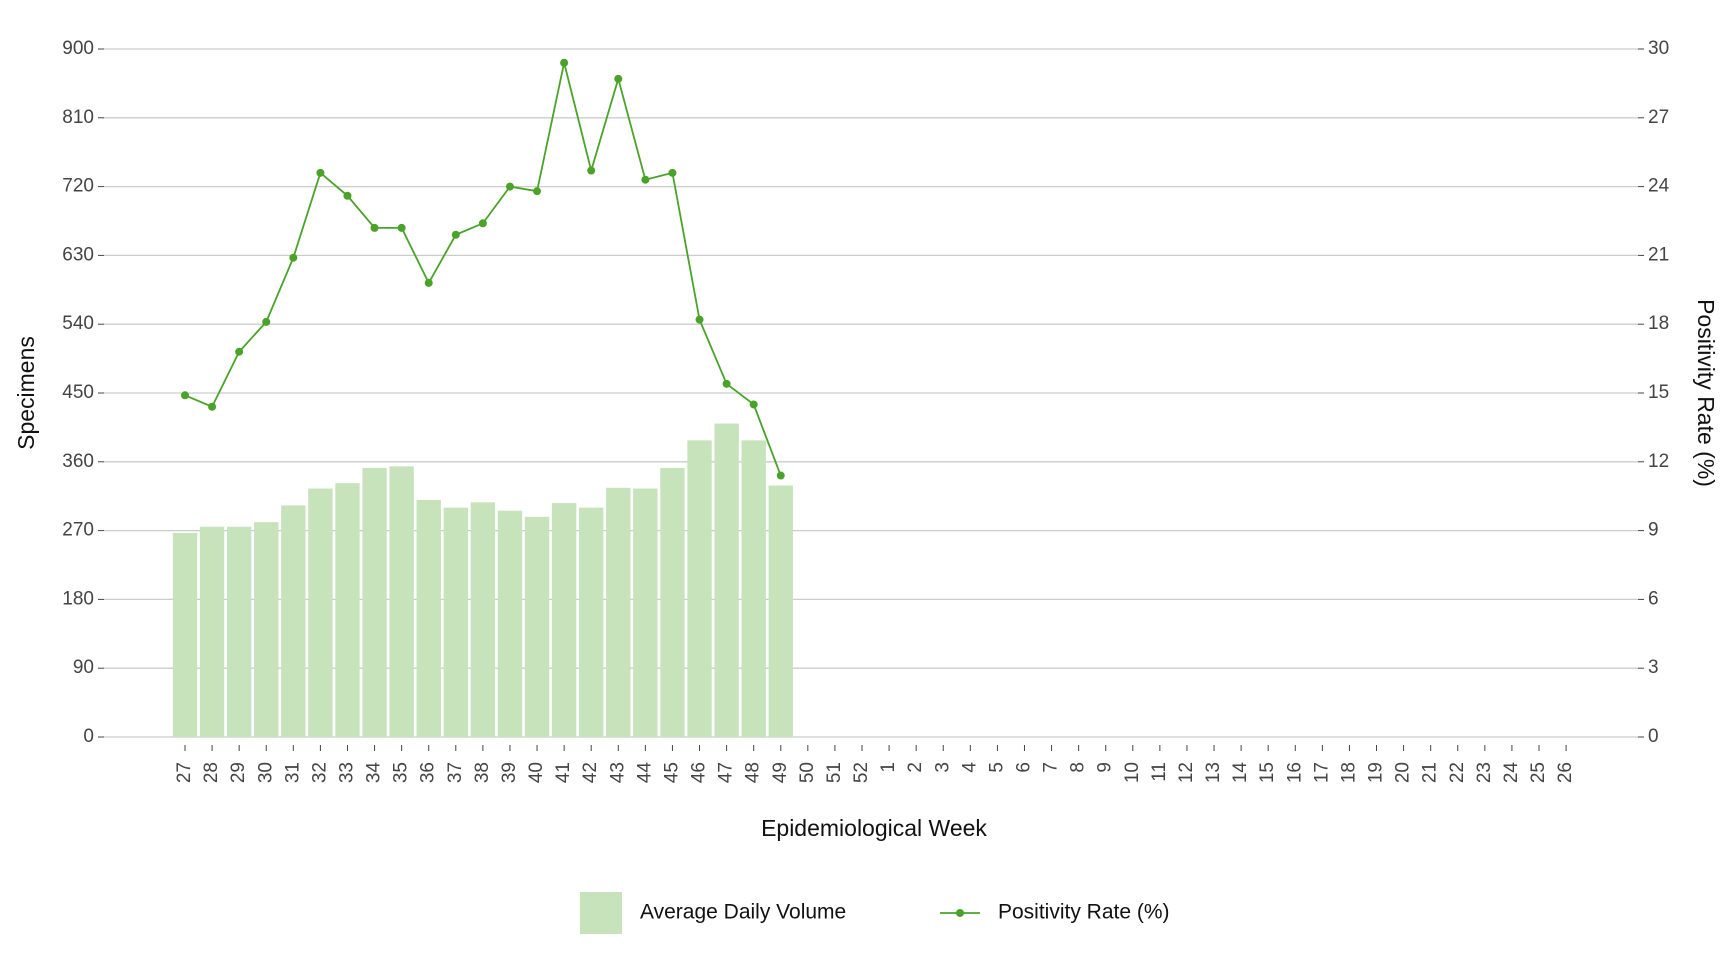 Image resolution: width=1728 pixels, height=965 pixels. What do you see at coordinates (699, 772) in the screenshot?
I see `x-tick-label: 46` at bounding box center [699, 772].